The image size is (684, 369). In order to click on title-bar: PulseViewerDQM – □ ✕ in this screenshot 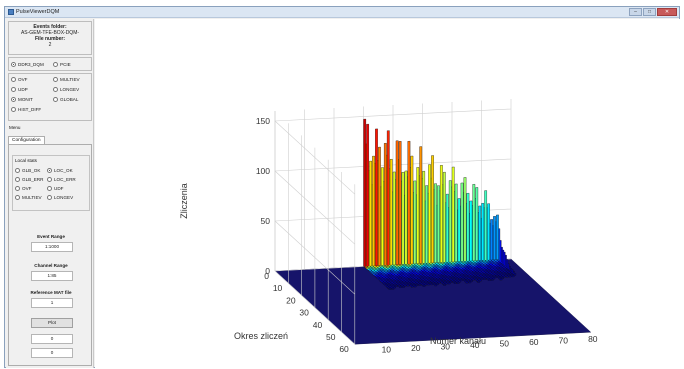, I will do `click(342, 12)`.